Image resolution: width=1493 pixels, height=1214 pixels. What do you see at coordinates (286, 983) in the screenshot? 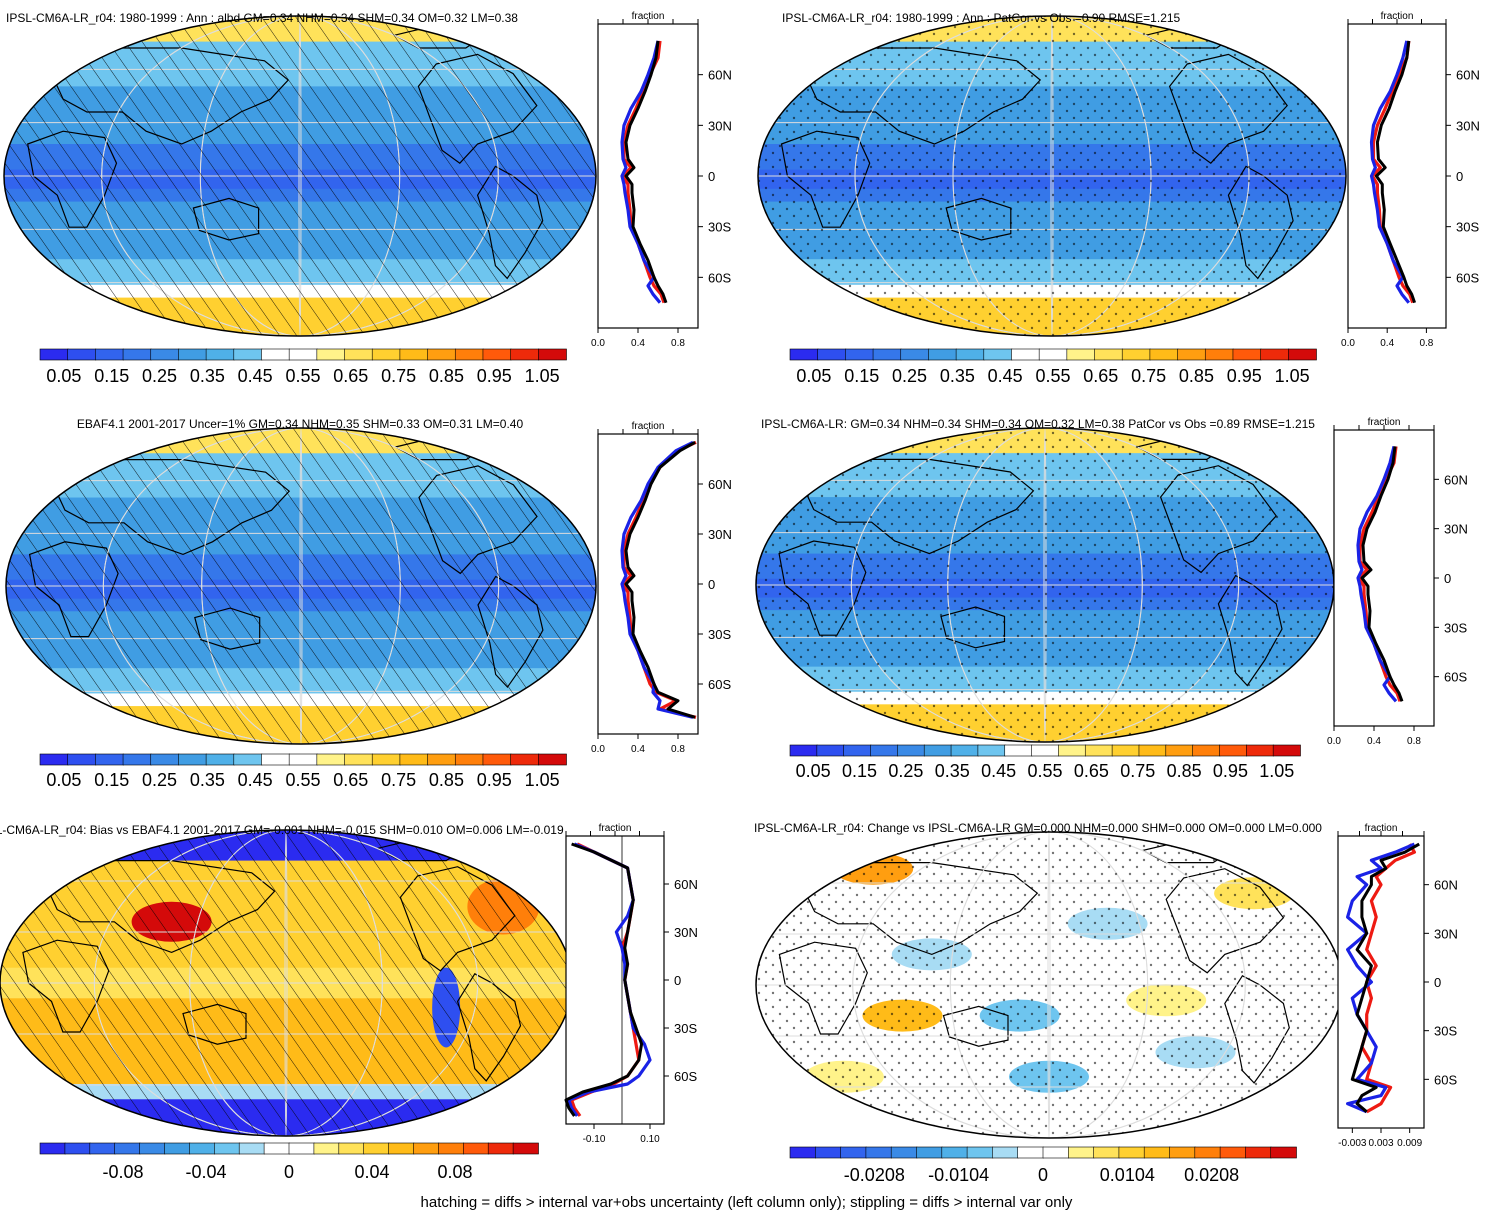
I see `hatching-overlay` at bounding box center [286, 983].